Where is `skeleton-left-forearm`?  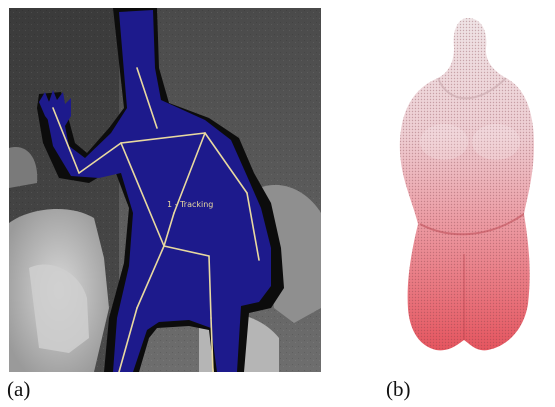
skeleton-left-forearm is located at coordinates (66, 140).